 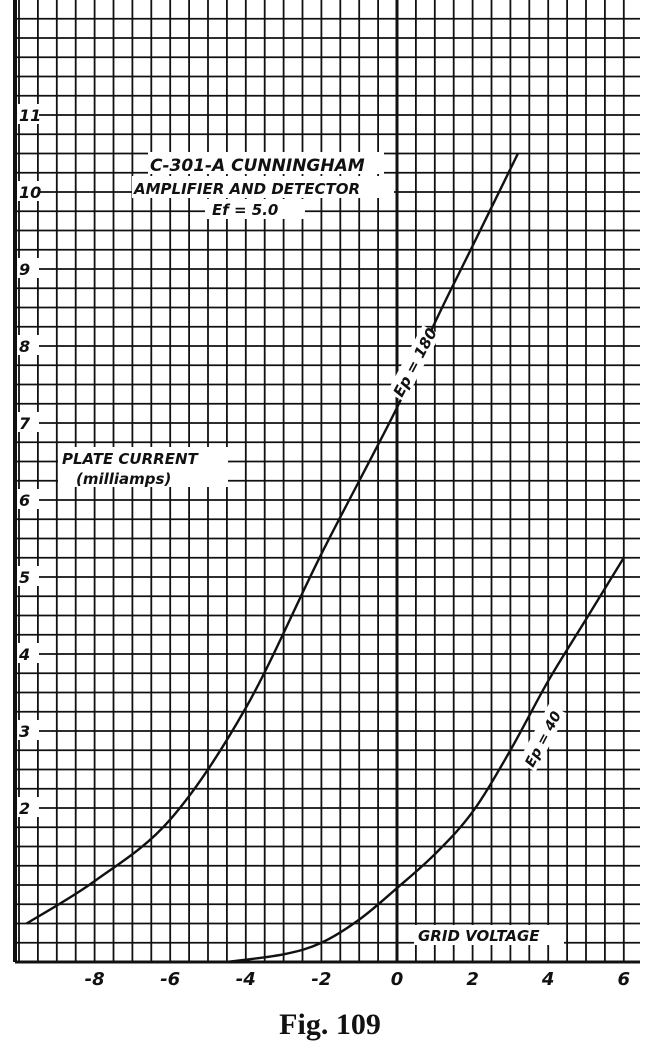 I want to click on x-tick-label: -4, so click(x=246, y=979).